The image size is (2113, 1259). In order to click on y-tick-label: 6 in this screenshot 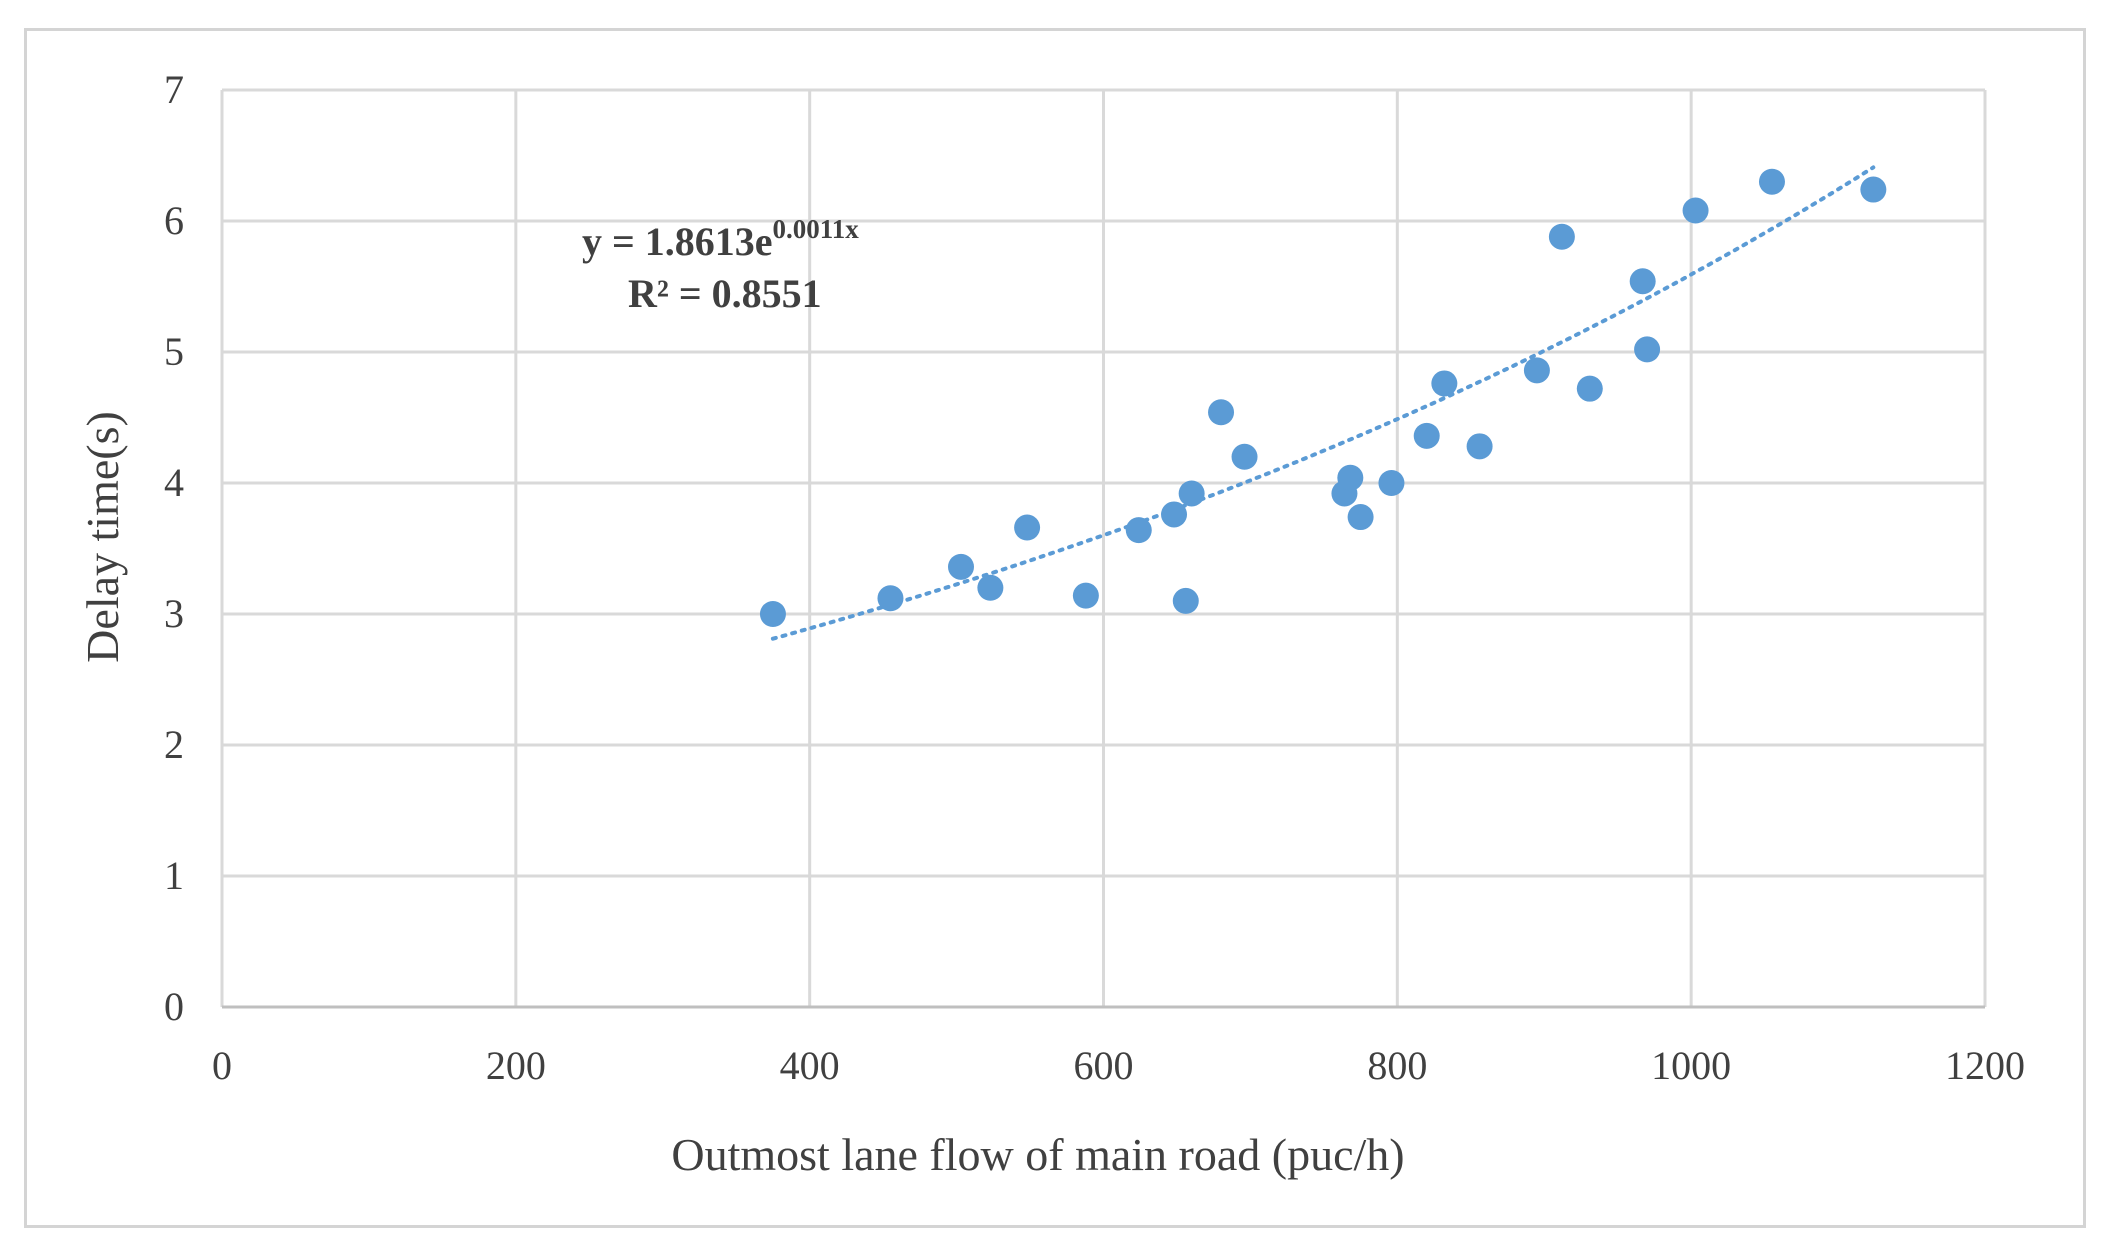, I will do `click(174, 220)`.